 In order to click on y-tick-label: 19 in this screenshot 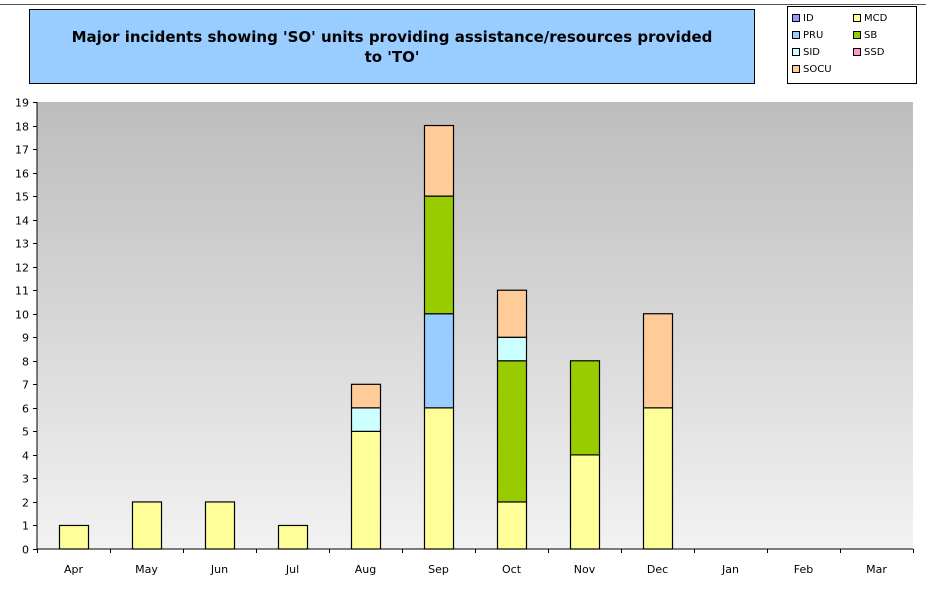, I will do `click(22, 103)`.